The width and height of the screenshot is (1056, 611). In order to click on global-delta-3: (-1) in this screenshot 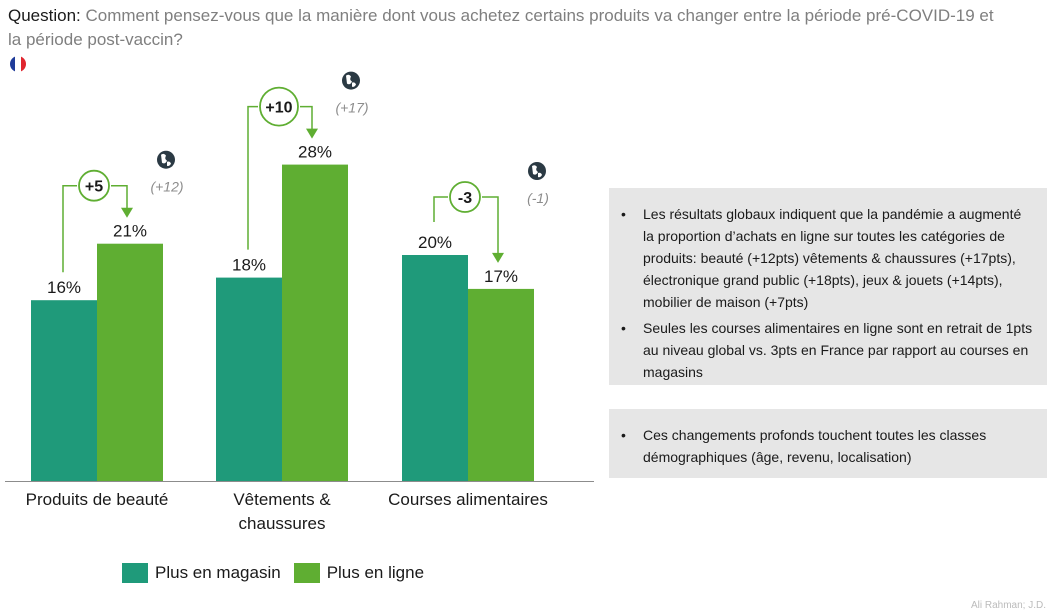, I will do `click(538, 198)`.